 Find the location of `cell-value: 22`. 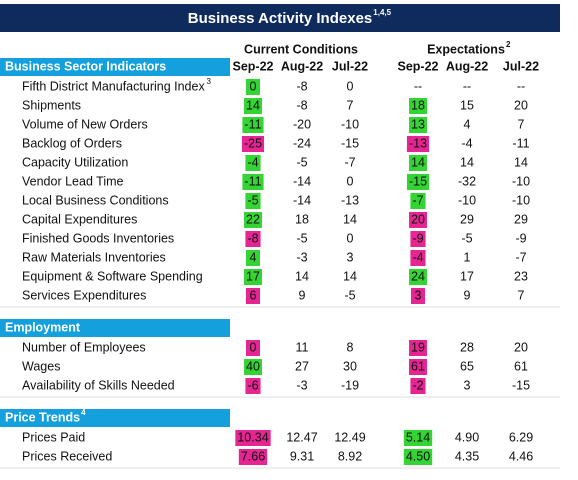

cell-value: 22 is located at coordinates (253, 219).